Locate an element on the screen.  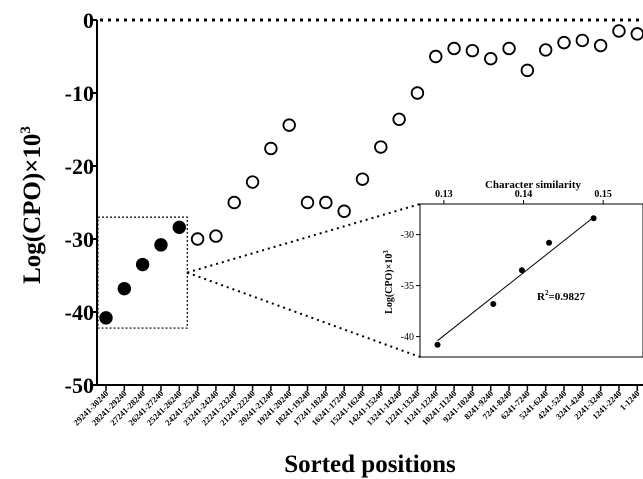
inset-x-tick-label: 0.15 is located at coordinates (603, 194).